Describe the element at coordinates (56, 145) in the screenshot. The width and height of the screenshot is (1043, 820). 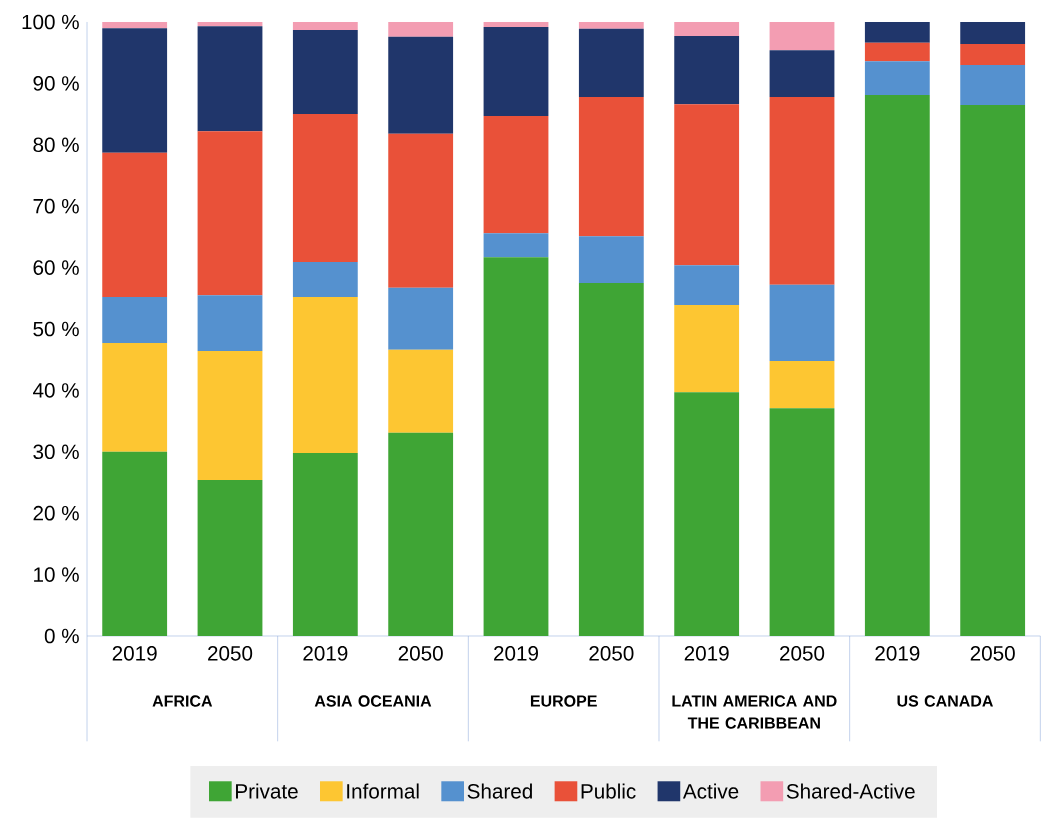
I see `y-tick-label: 80 %` at that location.